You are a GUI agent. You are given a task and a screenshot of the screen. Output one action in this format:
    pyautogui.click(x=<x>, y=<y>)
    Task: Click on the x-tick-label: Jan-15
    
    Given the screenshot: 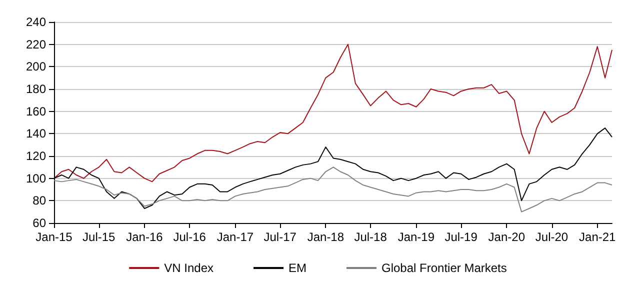 What is the action you would take?
    pyautogui.click(x=54, y=237)
    